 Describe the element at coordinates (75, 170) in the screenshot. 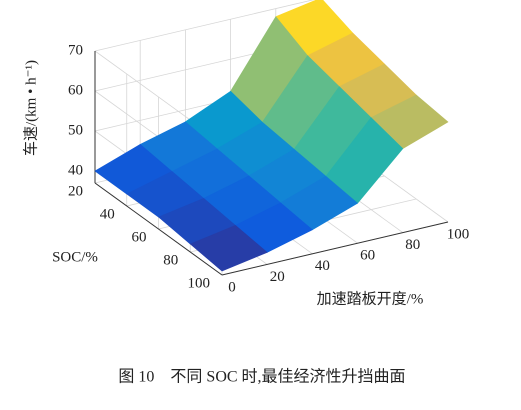

I see `z-tick-label: 40` at that location.